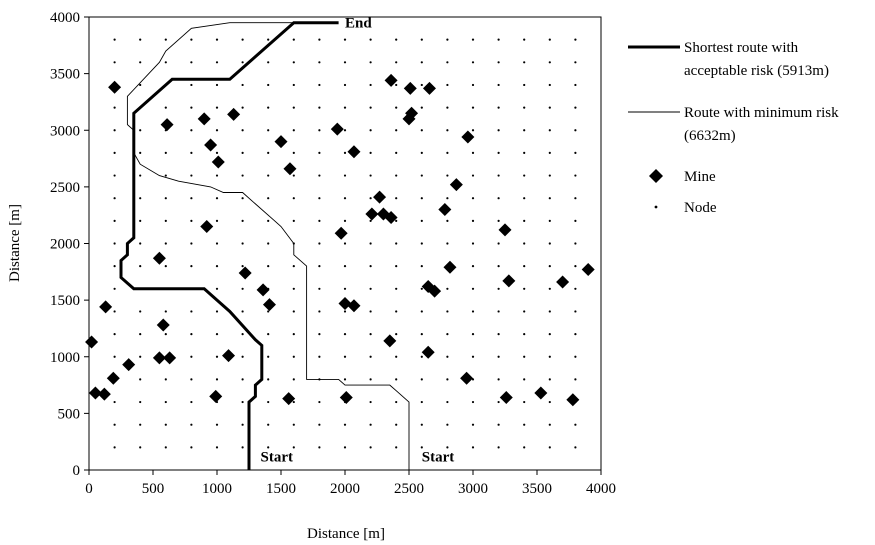  I want to click on legend-label-mine: Mine, so click(700, 177).